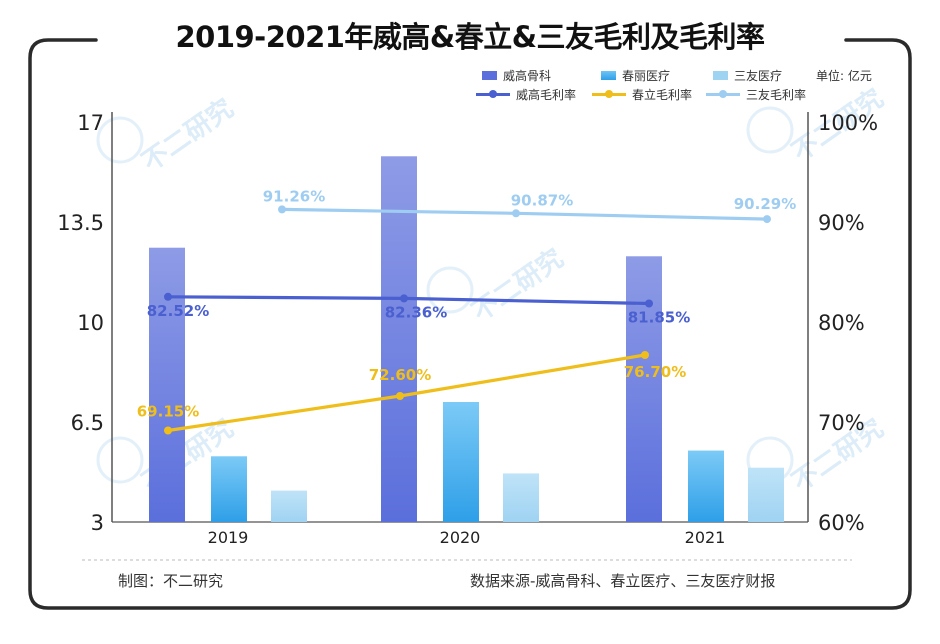 The image size is (940, 644). I want to click on legend-item-chunli-line: 春立毛利率, so click(642, 94).